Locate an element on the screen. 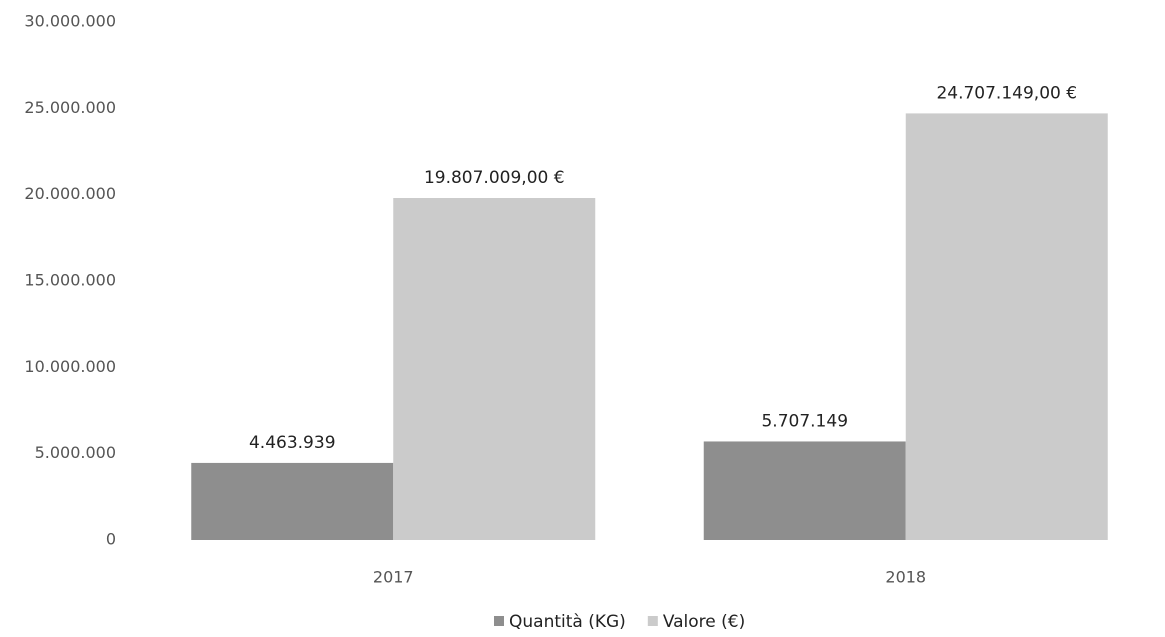 Image resolution: width=1165 pixels, height=637 pixels. y-tick-label: 15.000.000 is located at coordinates (70, 280).